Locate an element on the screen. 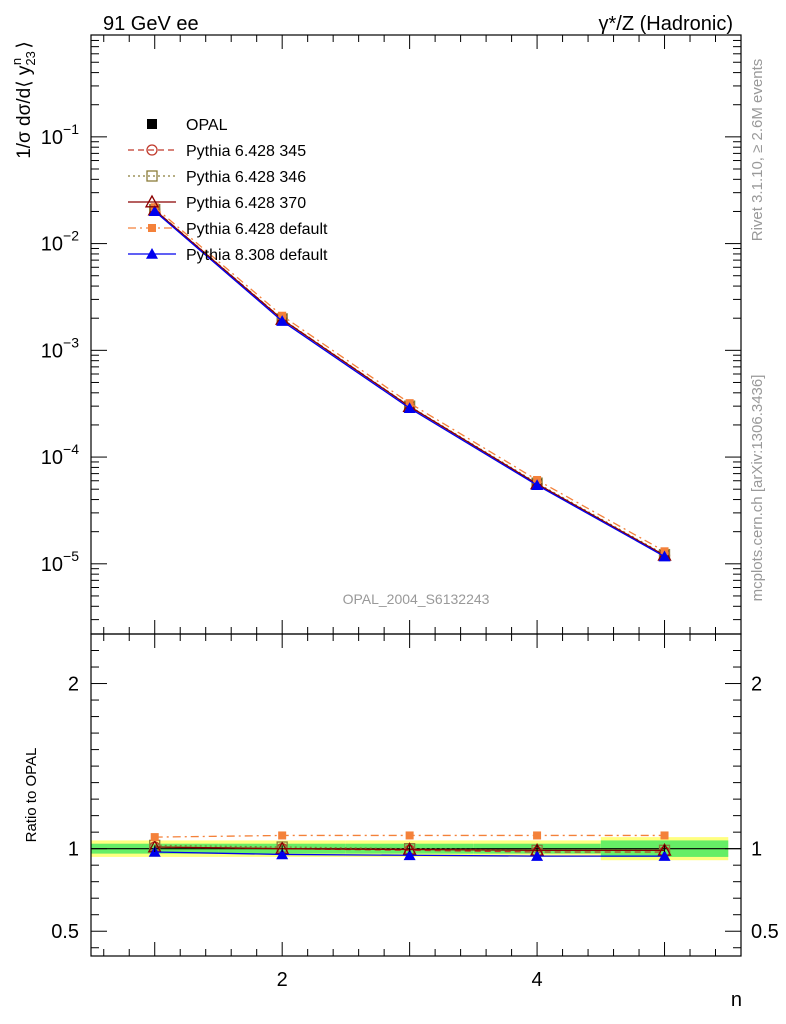 This screenshot has width=786, height=1024. ratio-y-tick-label-right: 0.5 is located at coordinates (765, 932).